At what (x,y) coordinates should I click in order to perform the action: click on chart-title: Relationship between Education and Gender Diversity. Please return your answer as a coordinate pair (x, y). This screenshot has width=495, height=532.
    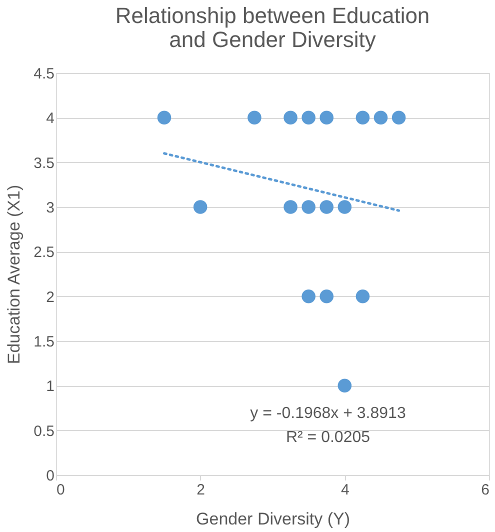
    Looking at the image, I should click on (272, 27).